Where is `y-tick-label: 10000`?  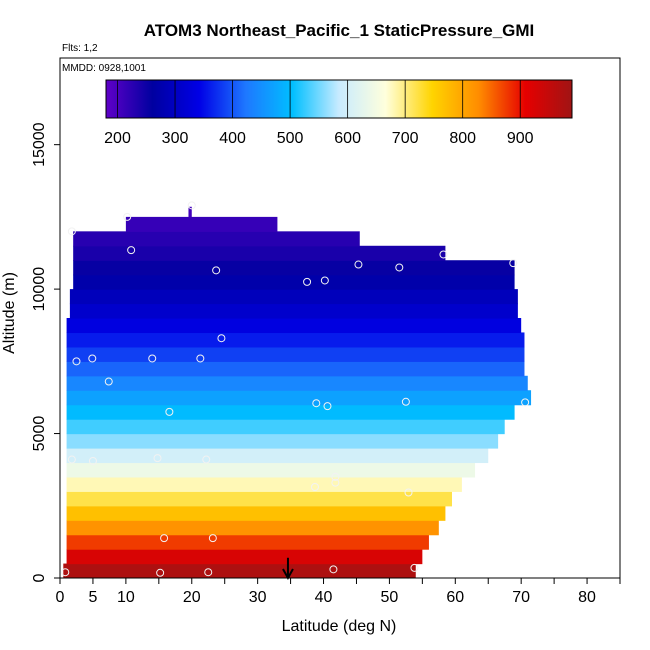 y-tick-label: 10000 is located at coordinates (39, 289).